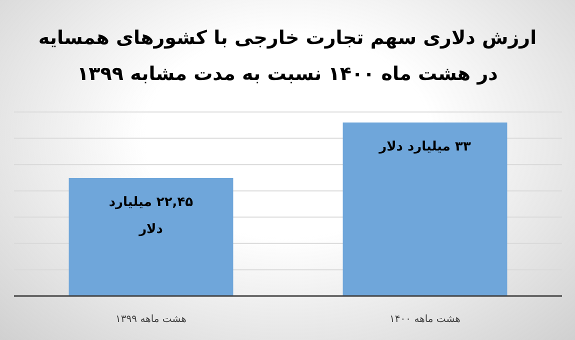  What do you see at coordinates (425, 319) in the screenshot?
I see `x-tick-label: هشت ماهه ۱۴۰۰` at bounding box center [425, 319].